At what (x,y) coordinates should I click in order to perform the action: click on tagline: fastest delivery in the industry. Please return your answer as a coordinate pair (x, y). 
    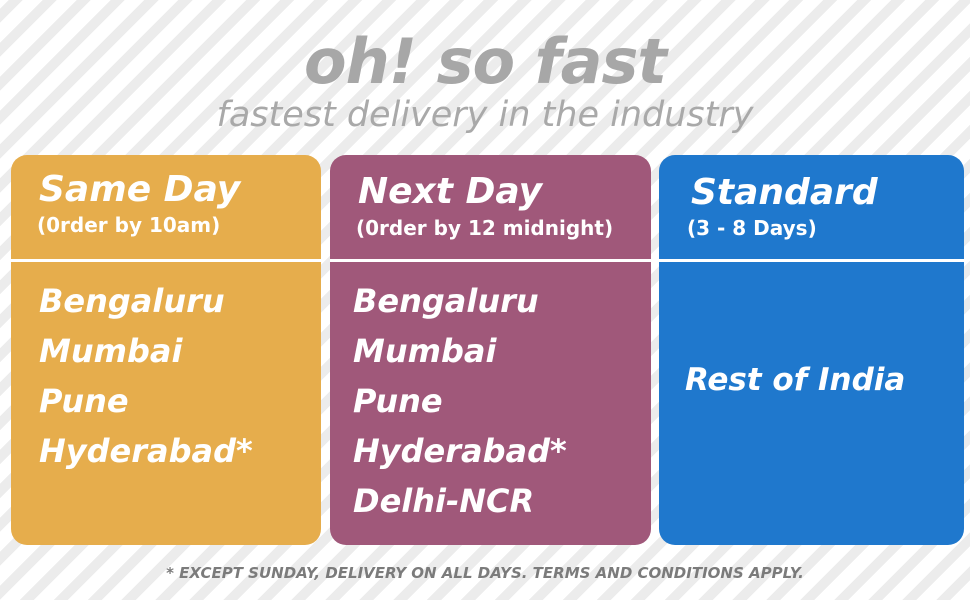
    Looking at the image, I should click on (485, 115).